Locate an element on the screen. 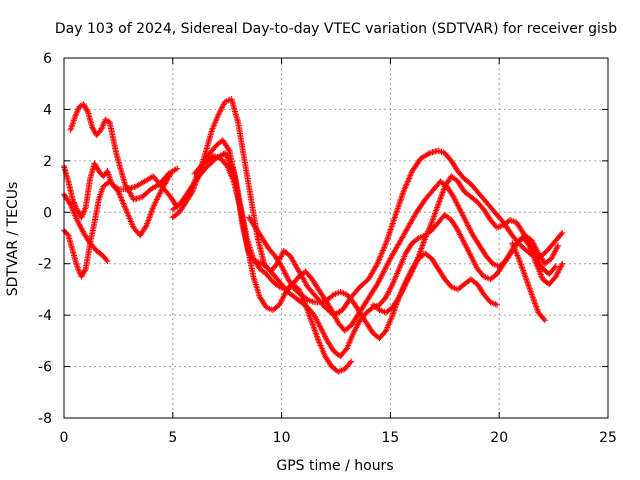 The image size is (640, 480). x-tick-label: 20 is located at coordinates (499, 438).